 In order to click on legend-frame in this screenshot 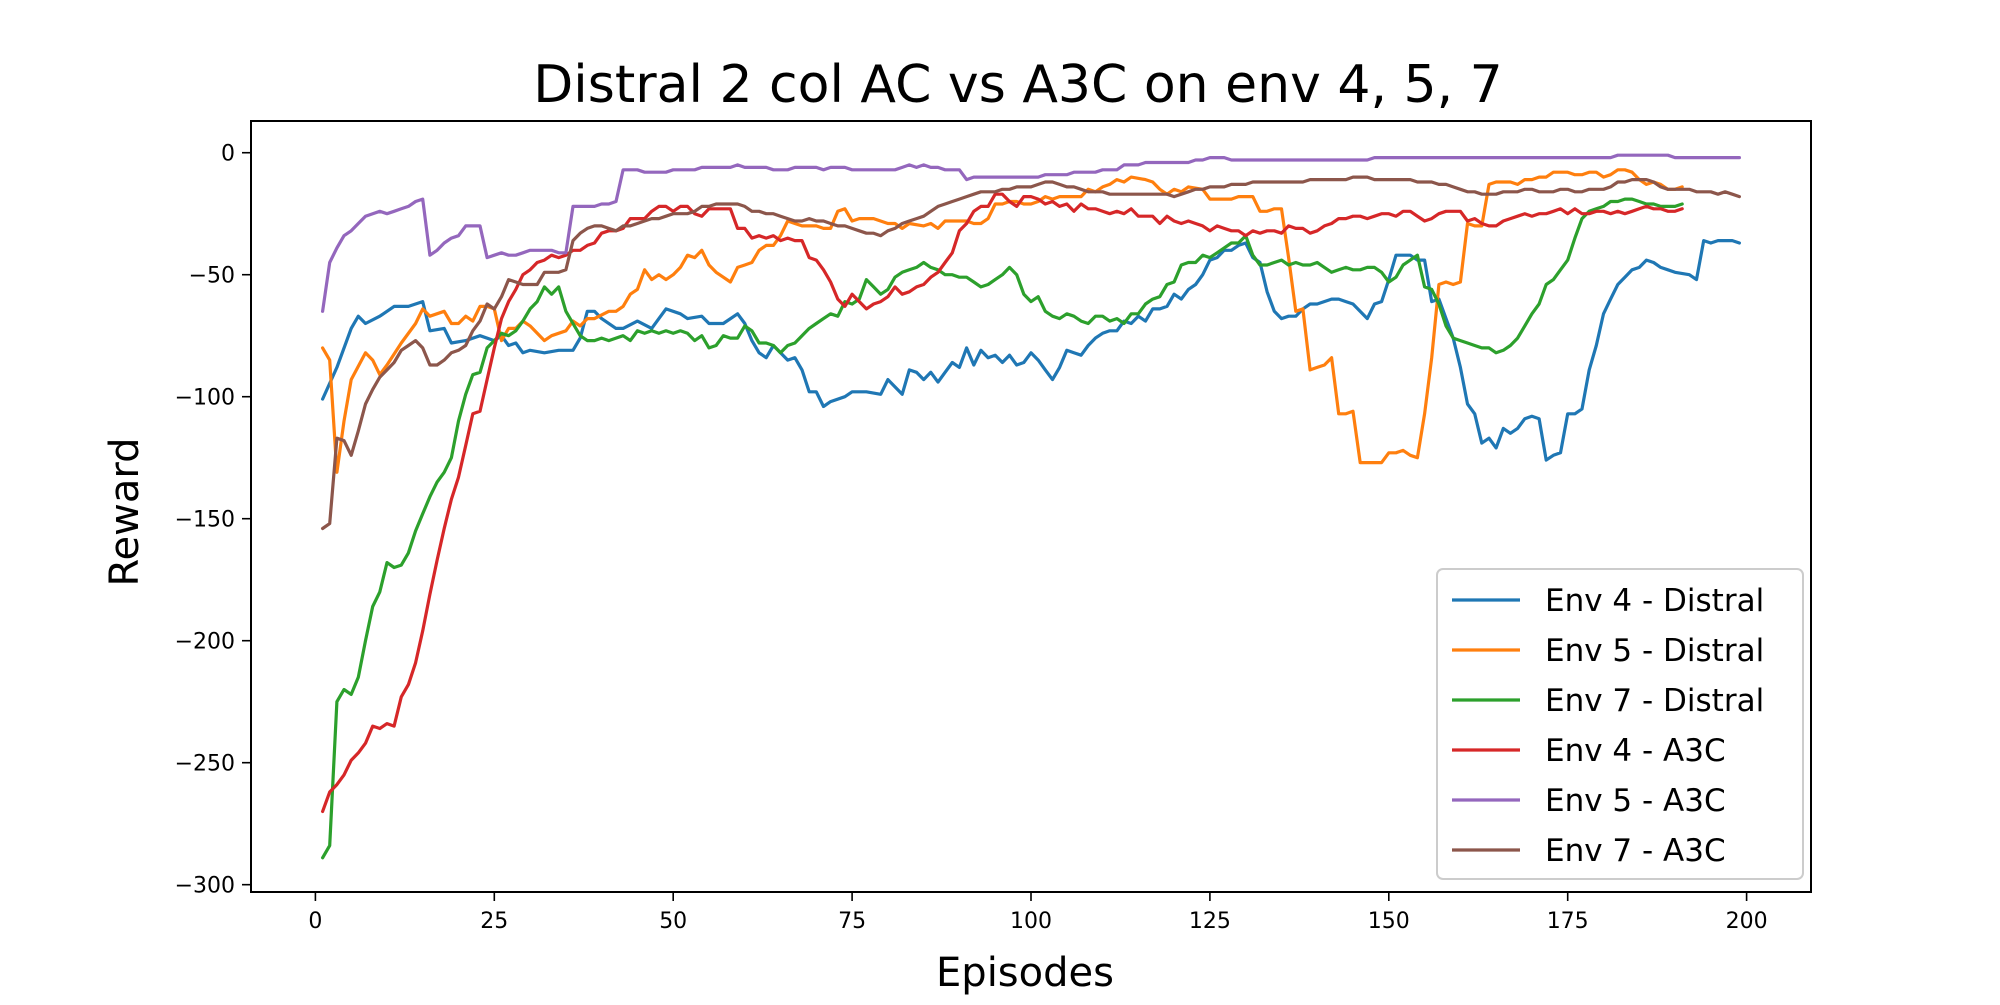, I will do `click(1620, 724)`.